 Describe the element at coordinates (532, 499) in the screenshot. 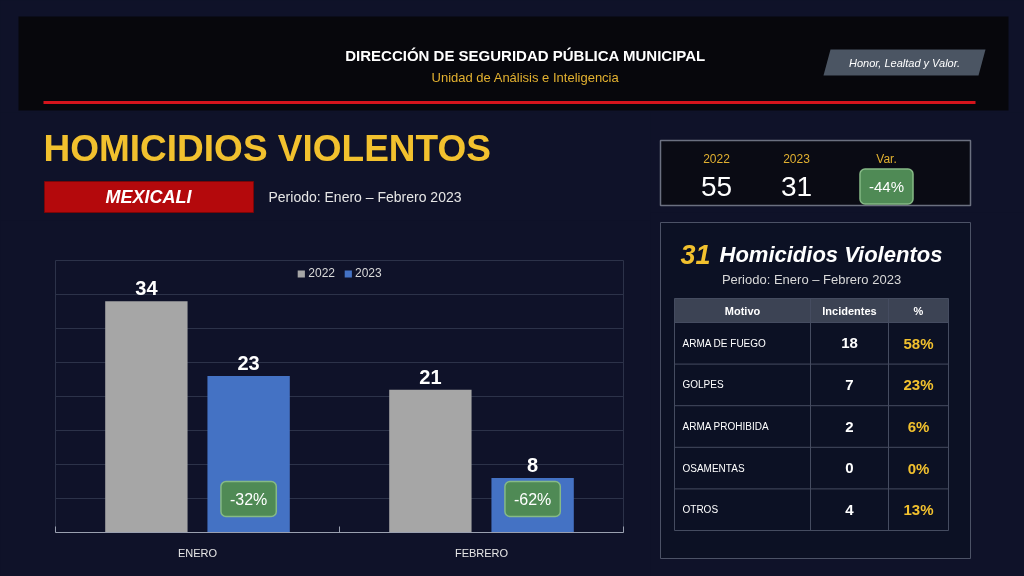

I see `annotation: -62%` at that location.